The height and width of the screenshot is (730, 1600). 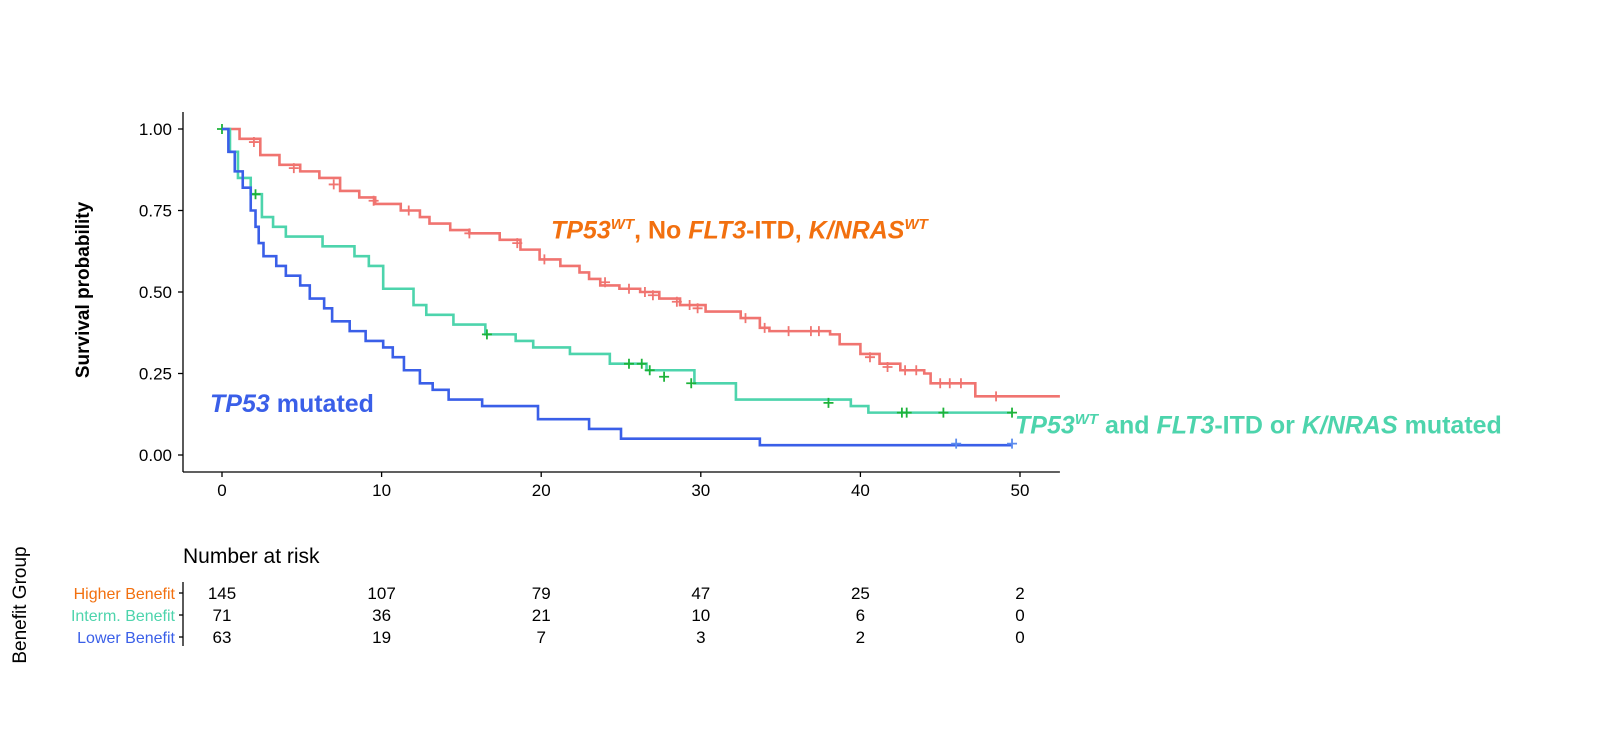 What do you see at coordinates (381, 490) in the screenshot?
I see `x-tick-label: 10` at bounding box center [381, 490].